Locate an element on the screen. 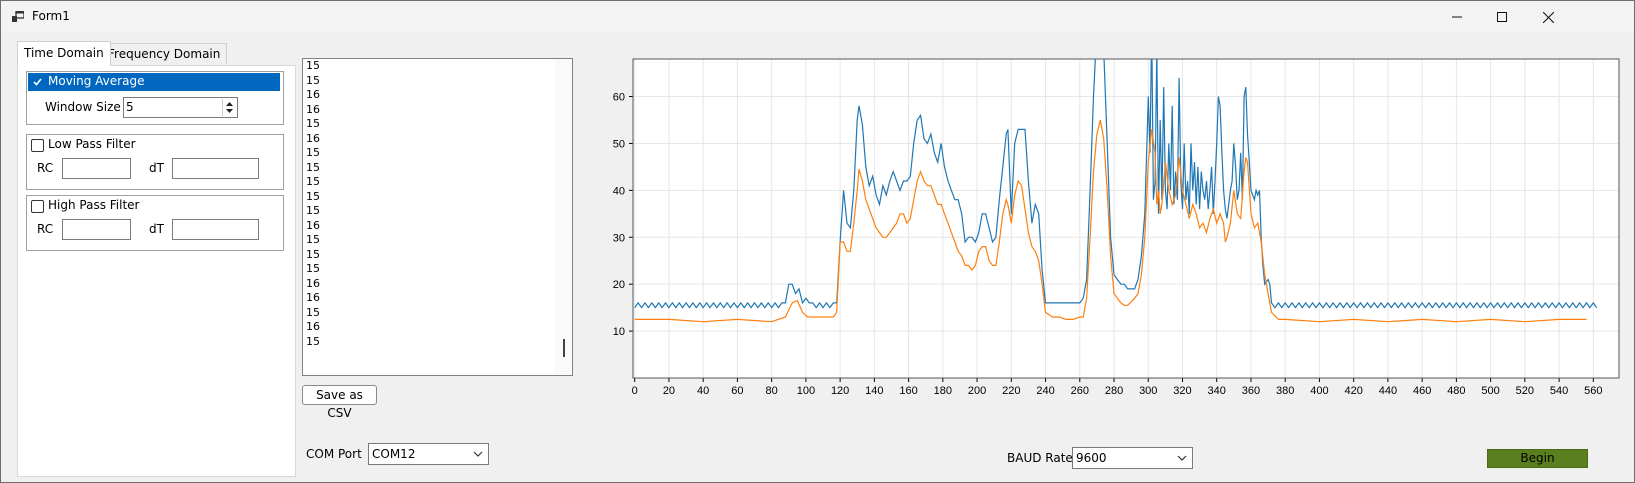 The height and width of the screenshot is (483, 1635). x-tick-label: 520 is located at coordinates (1525, 391).